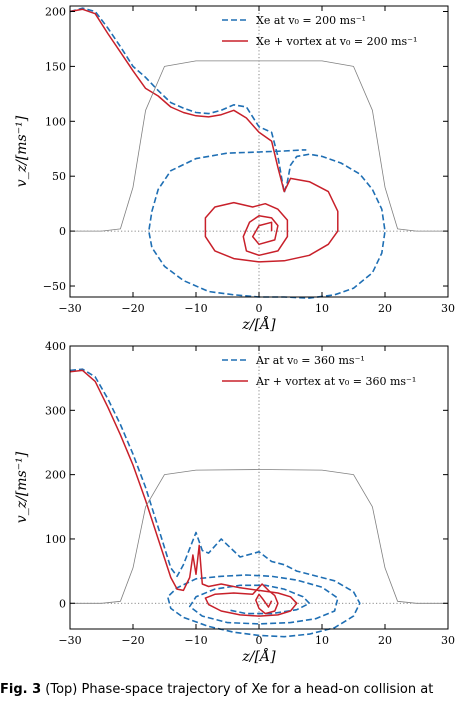 Image resolution: width=474 pixels, height=701 pixels. What do you see at coordinates (55, 410) in the screenshot?
I see `y-tick-label: 300` at bounding box center [55, 410].